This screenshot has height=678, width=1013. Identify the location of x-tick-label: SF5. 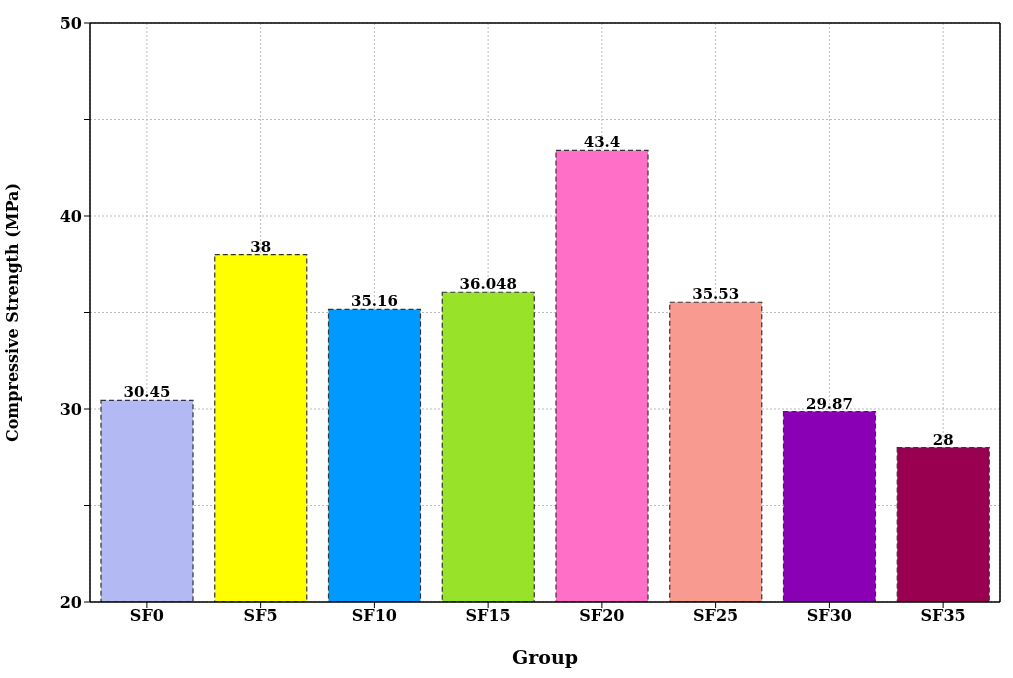
(260, 616).